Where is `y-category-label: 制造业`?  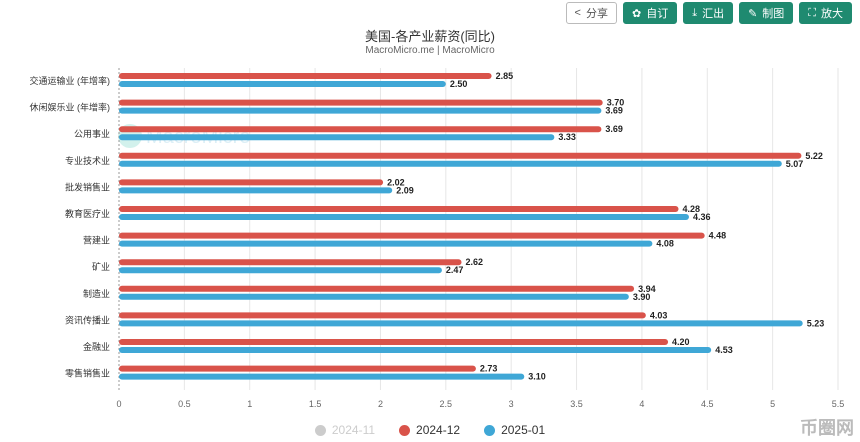 y-category-label: 制造业 is located at coordinates (96, 293).